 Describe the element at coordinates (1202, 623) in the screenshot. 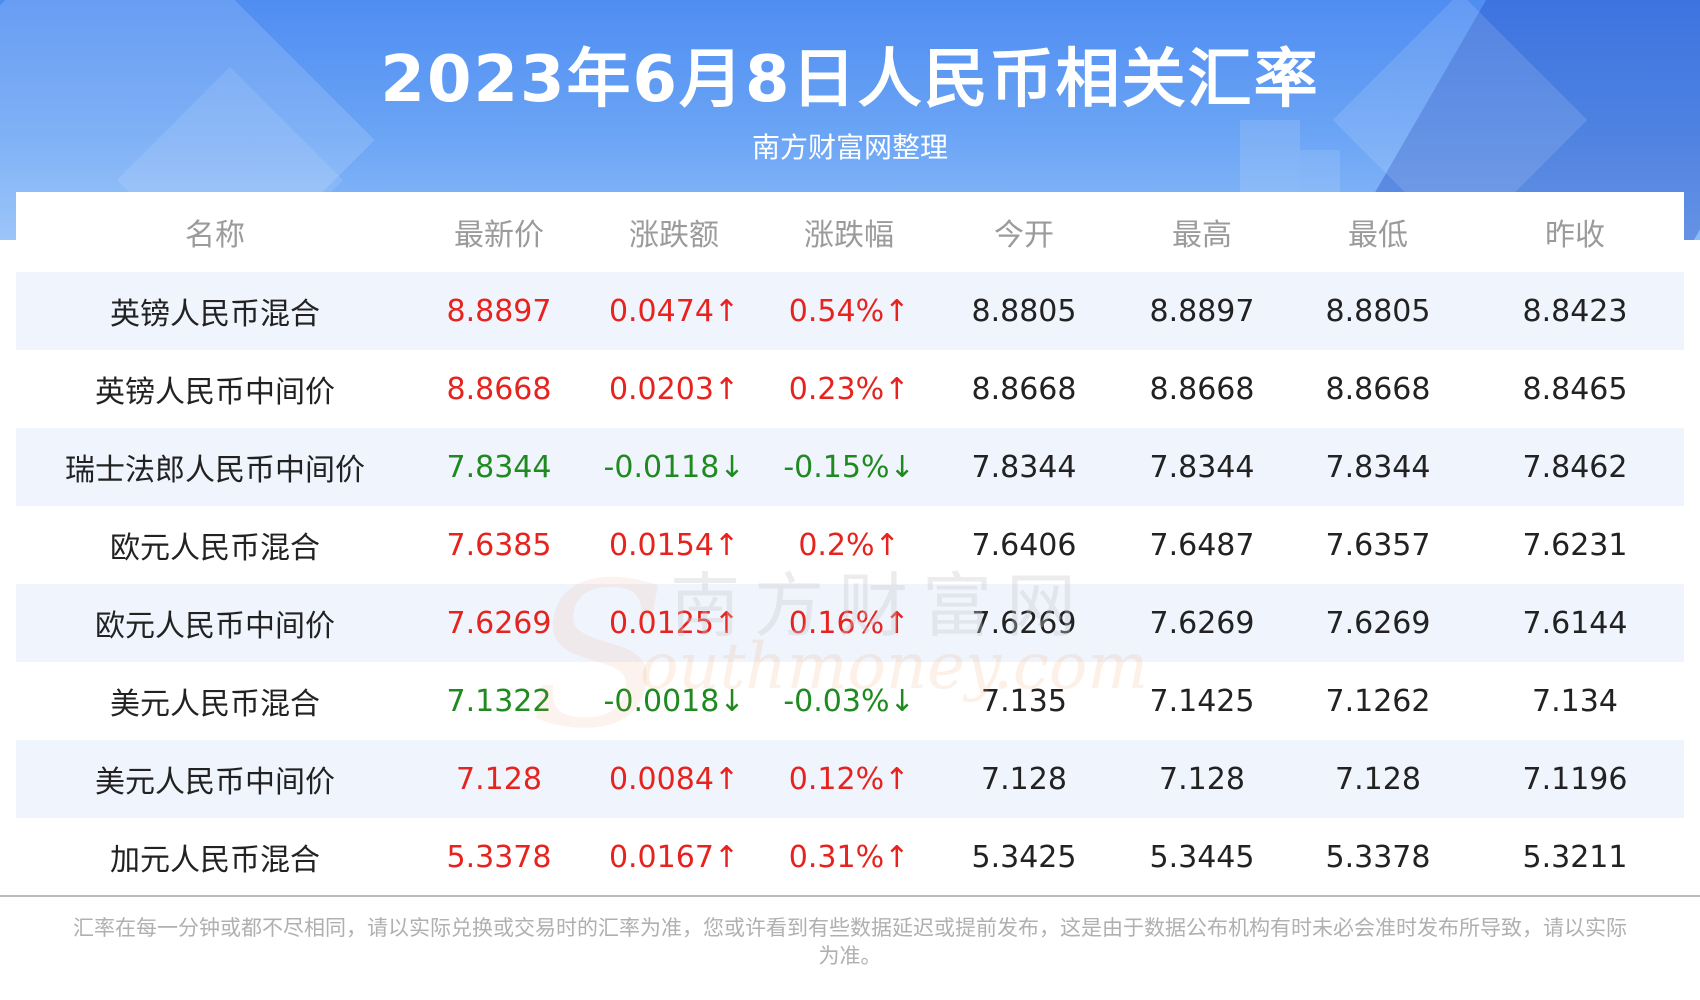

I see `cell-high: 7.6269` at that location.